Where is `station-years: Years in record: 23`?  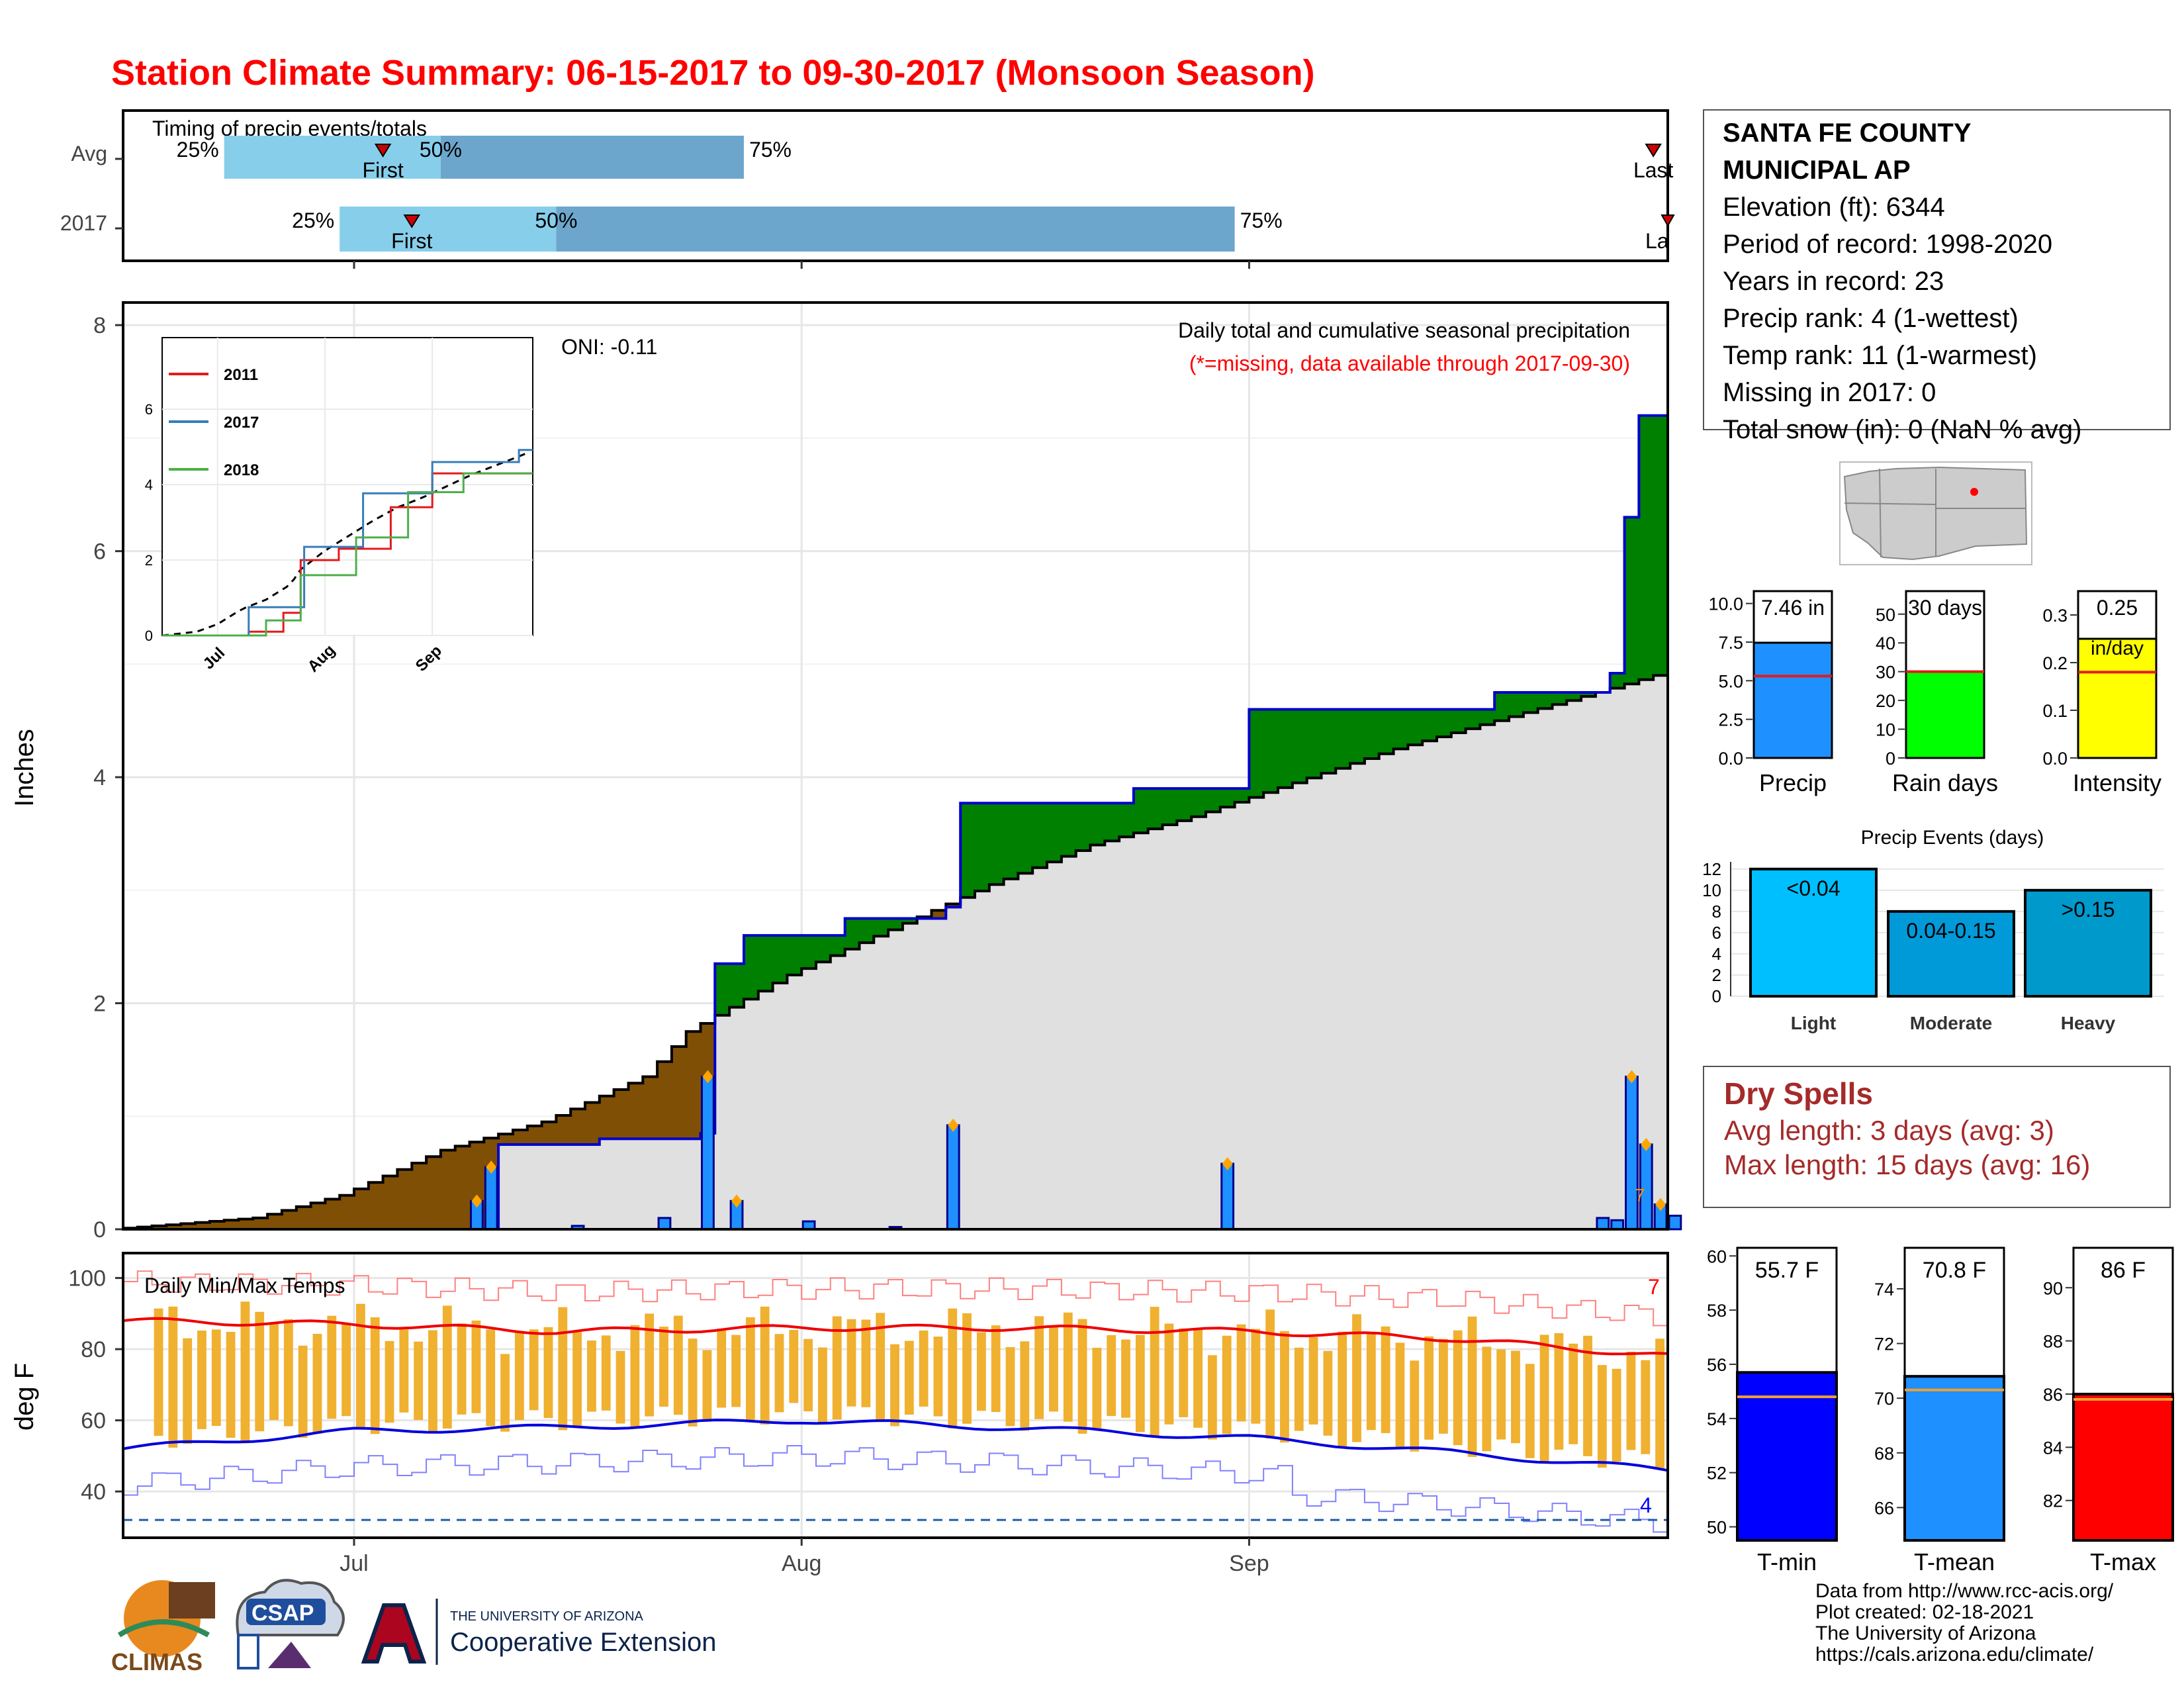 station-years: Years in record: 23 is located at coordinates (1834, 281).